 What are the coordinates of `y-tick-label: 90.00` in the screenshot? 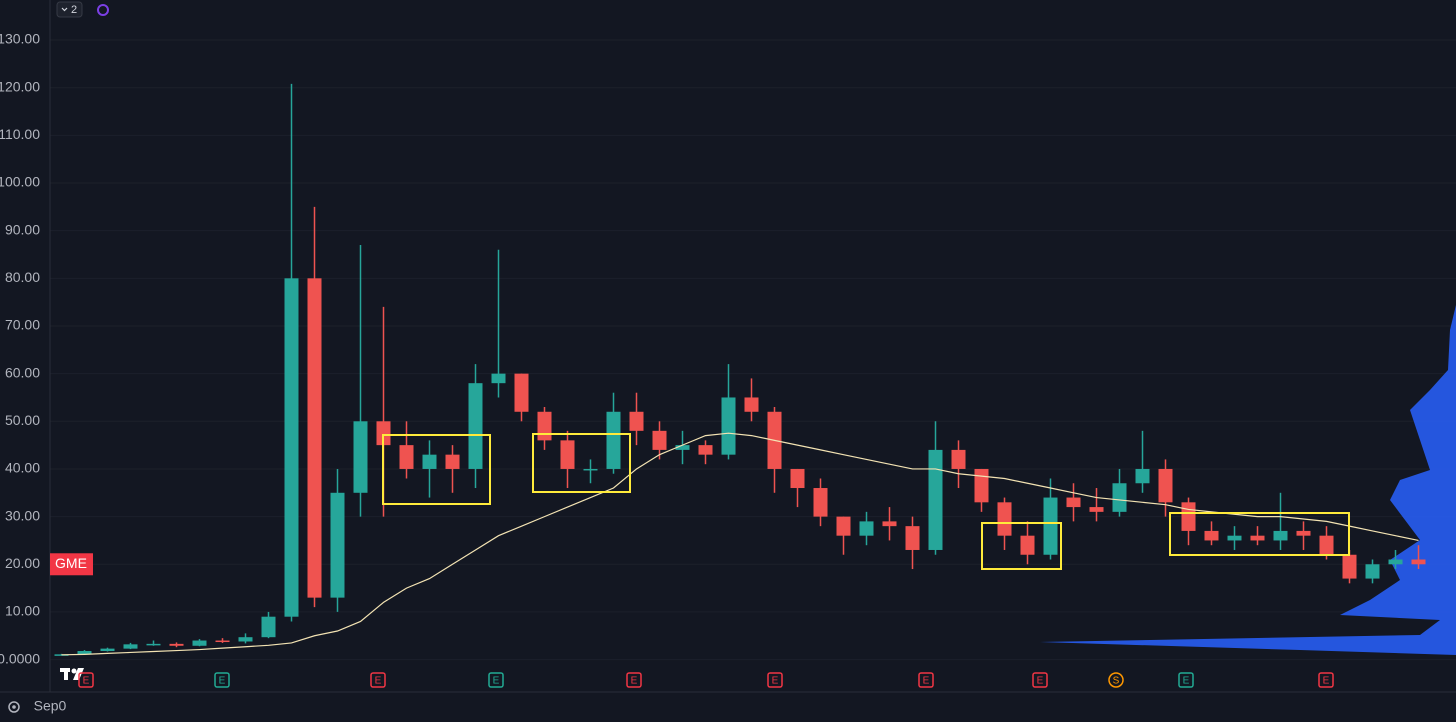 It's located at (22, 229).